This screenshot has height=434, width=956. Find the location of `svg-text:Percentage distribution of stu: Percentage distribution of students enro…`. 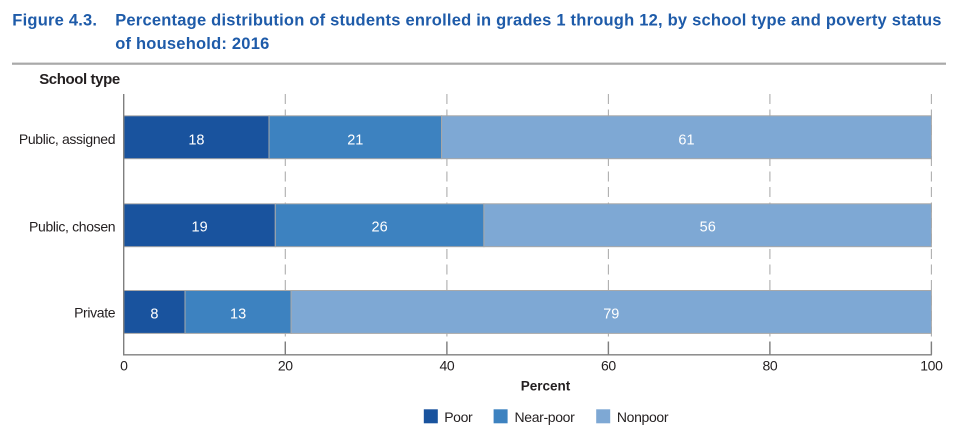

svg-text:Percentage distribution of stu: Percentage distribution of students enro… is located at coordinates (528, 20).